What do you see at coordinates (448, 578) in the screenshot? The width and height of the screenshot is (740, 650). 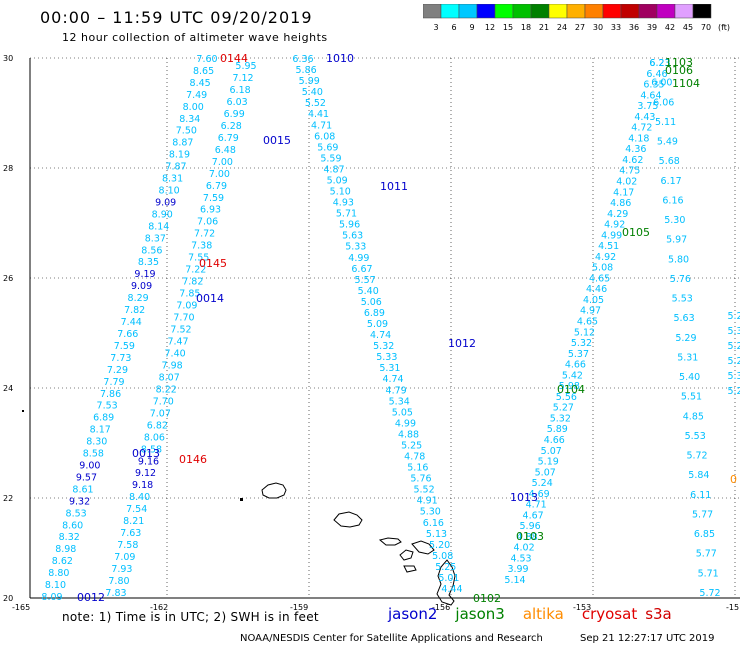 I see `wave-height-value: 5.01` at bounding box center [448, 578].